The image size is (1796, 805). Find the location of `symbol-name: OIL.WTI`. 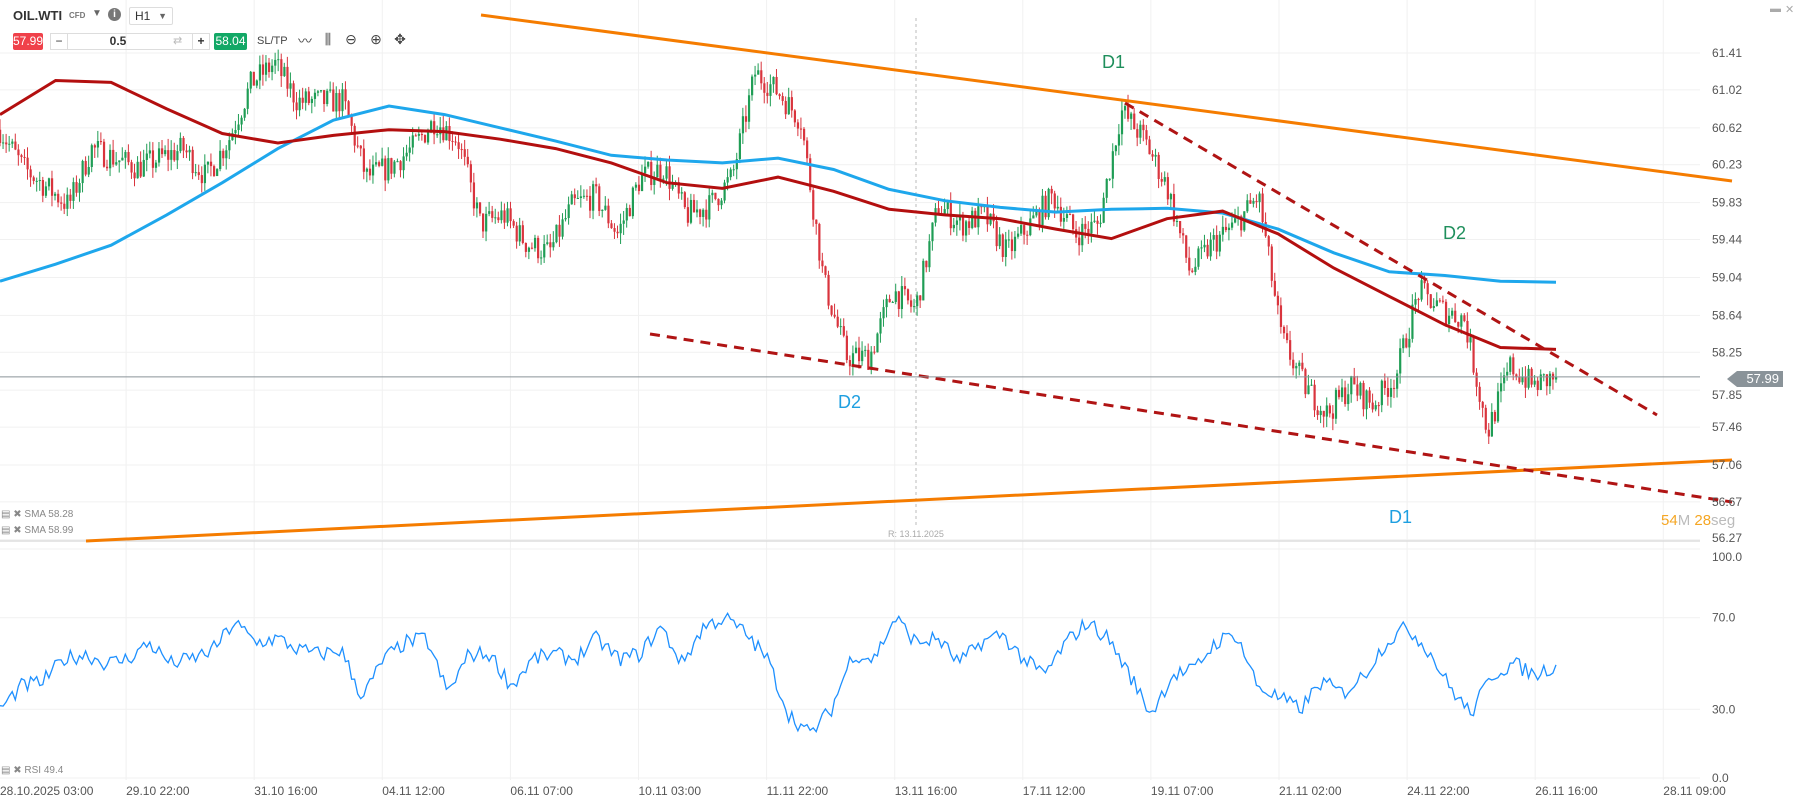

symbol-name: OIL.WTI is located at coordinates (38, 15).